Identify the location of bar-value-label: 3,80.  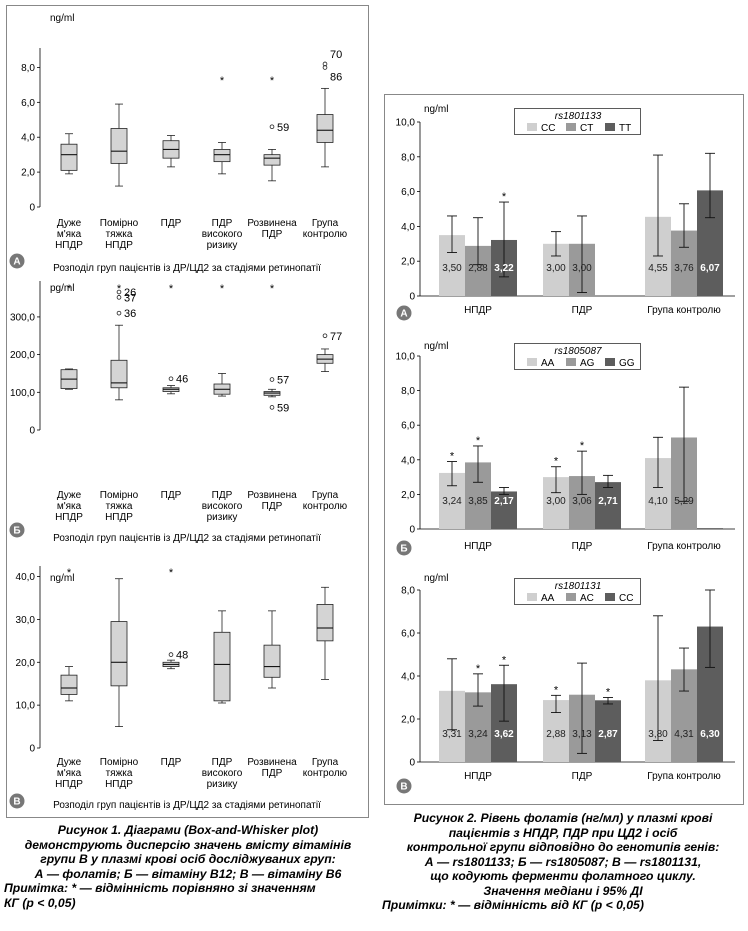
(658, 734).